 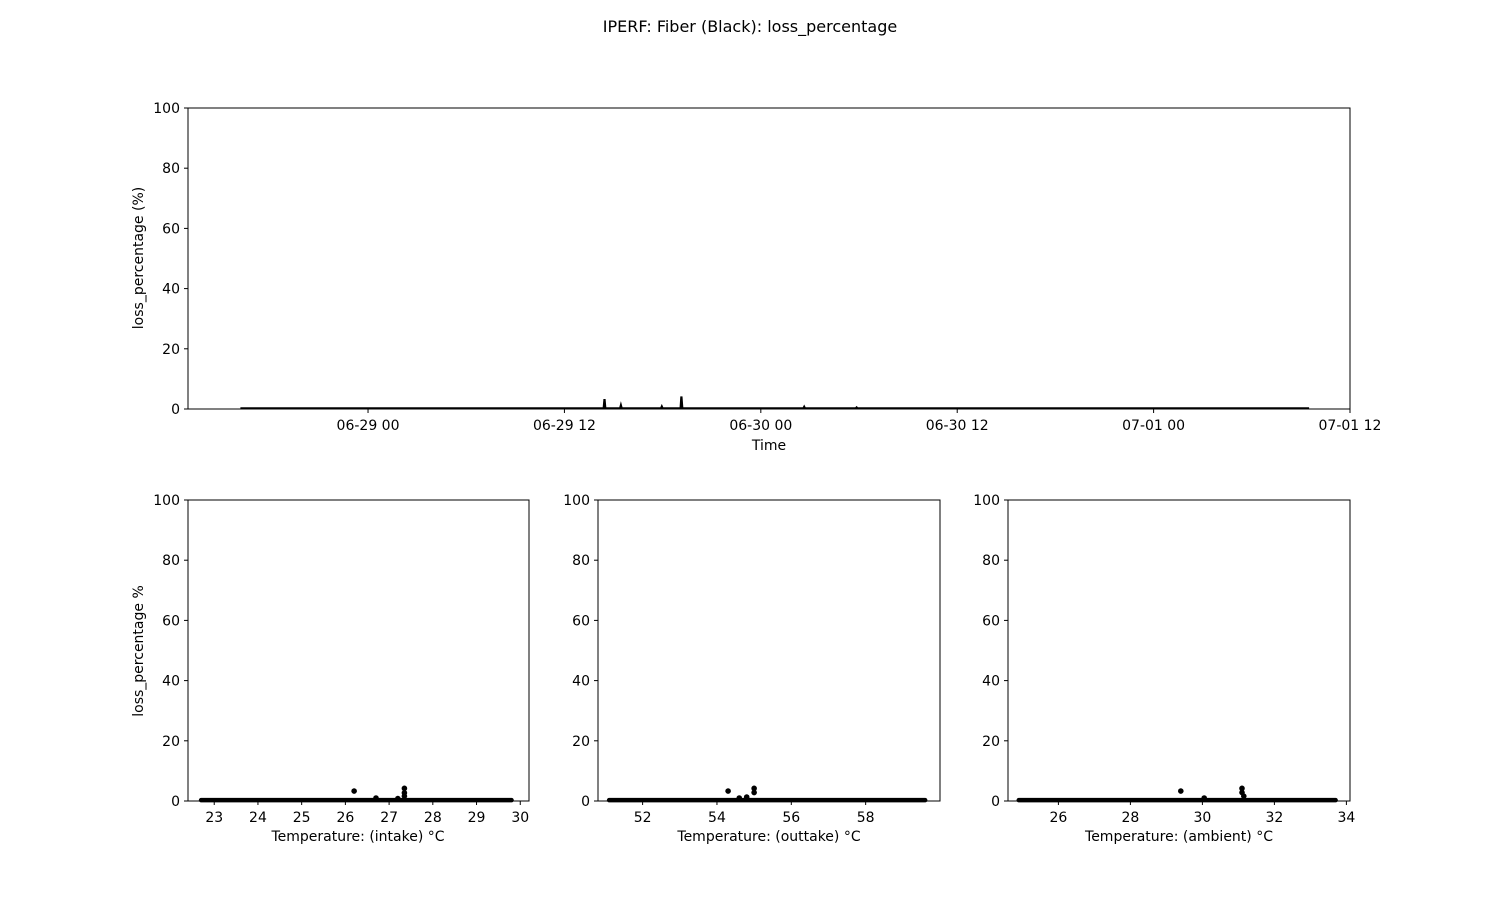 I want to click on time-series-x-axis-label: Time, so click(x=768, y=446).